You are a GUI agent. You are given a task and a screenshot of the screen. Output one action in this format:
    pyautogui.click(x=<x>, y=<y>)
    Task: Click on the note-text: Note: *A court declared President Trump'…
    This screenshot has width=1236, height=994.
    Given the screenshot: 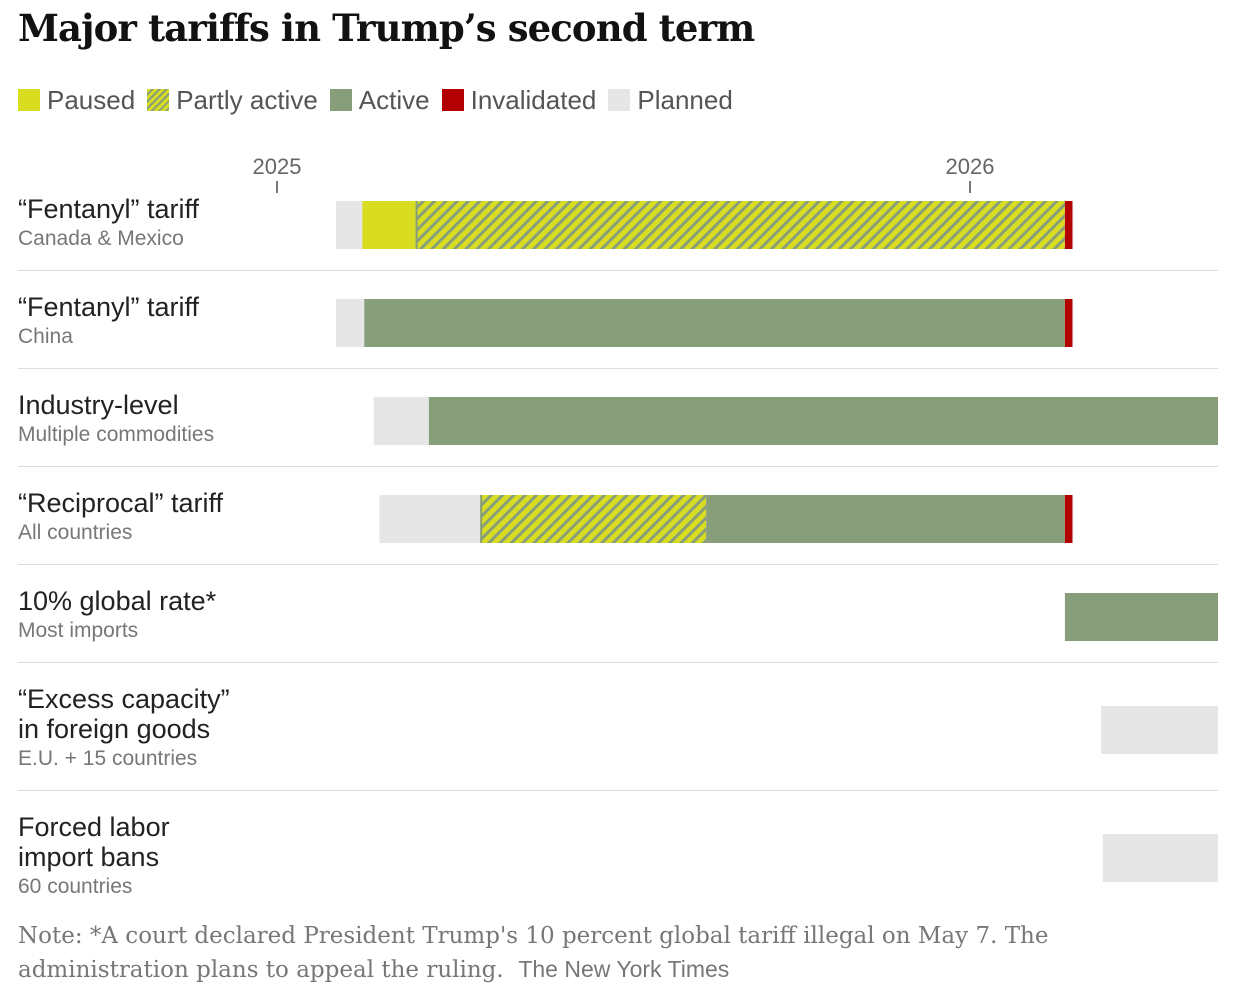 What is the action you would take?
    pyautogui.click(x=533, y=953)
    